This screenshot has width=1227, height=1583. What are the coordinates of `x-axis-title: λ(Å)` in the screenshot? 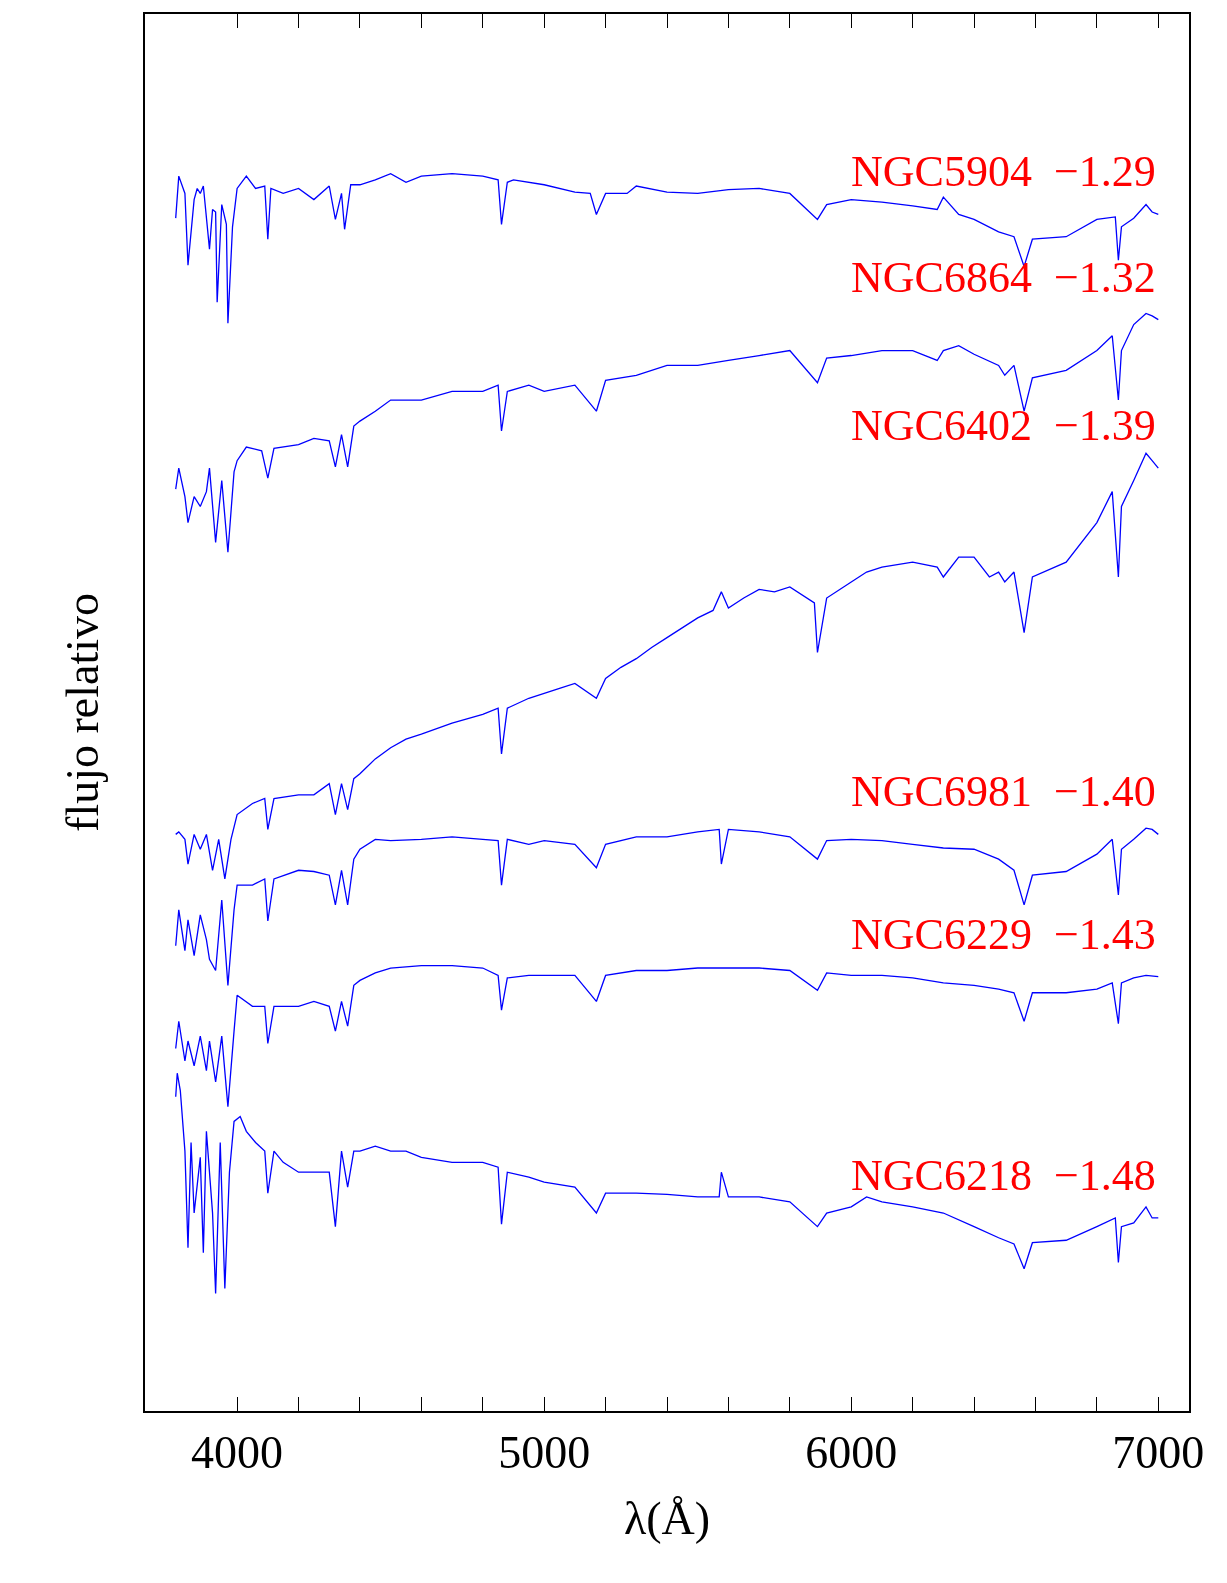 It's located at (667, 1519).